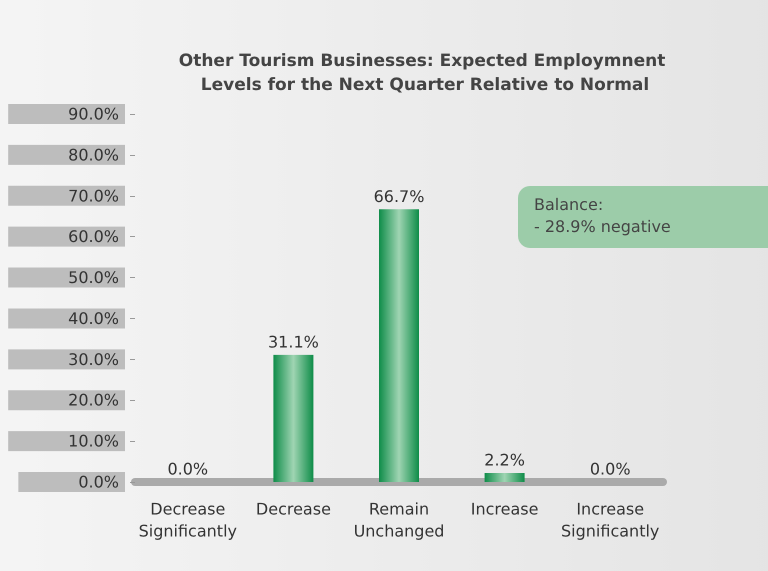 This screenshot has height=571, width=768. Describe the element at coordinates (93, 196) in the screenshot. I see `y-tick-label: 70.0%` at that location.